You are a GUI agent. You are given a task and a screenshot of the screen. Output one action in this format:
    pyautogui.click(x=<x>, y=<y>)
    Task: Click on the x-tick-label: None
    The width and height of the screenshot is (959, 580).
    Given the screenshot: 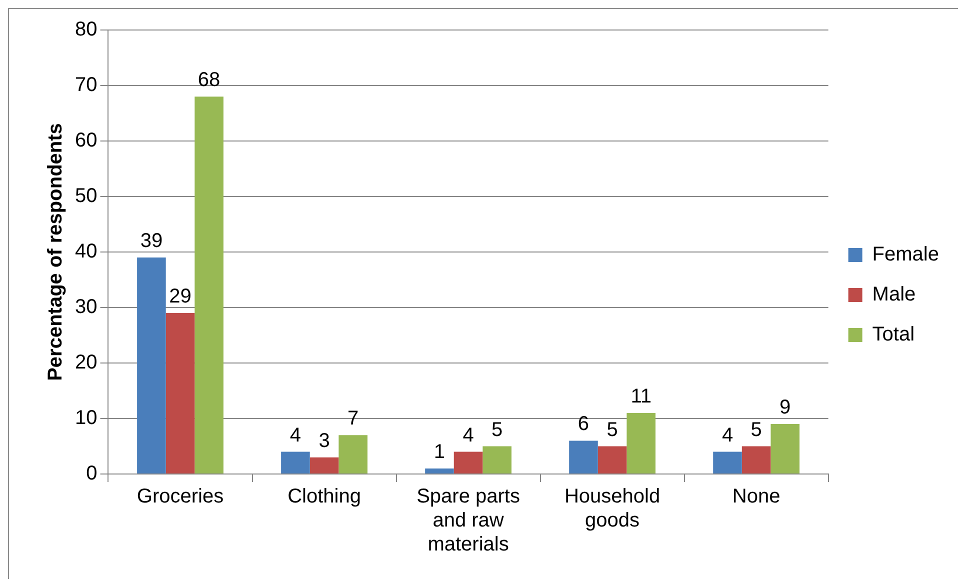 What is the action you would take?
    pyautogui.click(x=756, y=497)
    